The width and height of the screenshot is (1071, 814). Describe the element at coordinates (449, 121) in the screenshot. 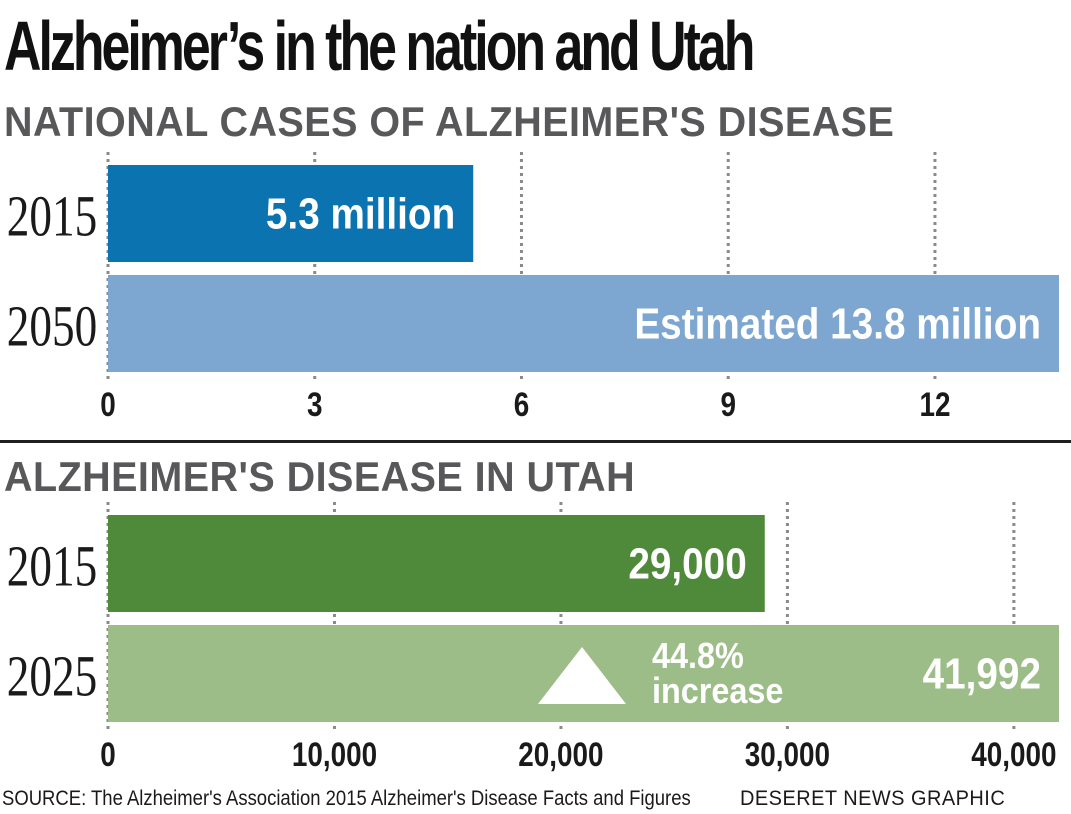

I see `national-chart-title: NATIONAL CASES OF ALZHEIMER'S DISEASE` at that location.